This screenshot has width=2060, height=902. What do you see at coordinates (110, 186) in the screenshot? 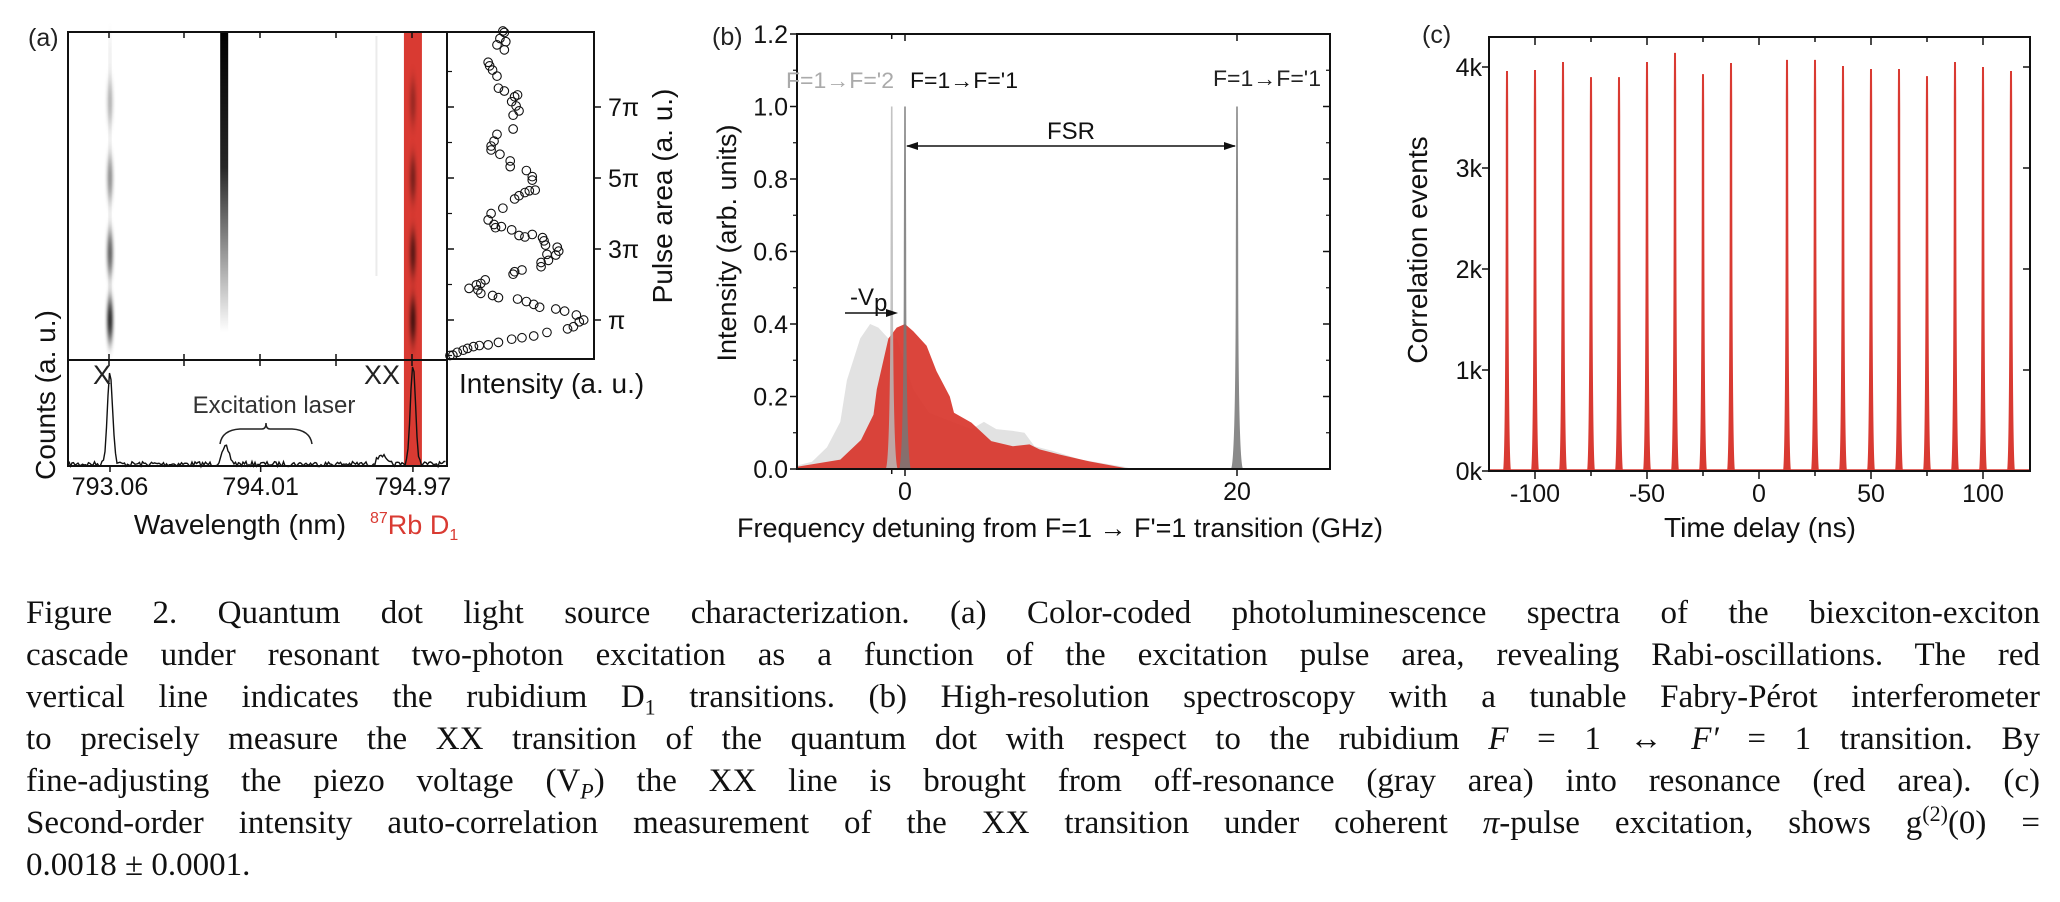
I see `x-emission-trace` at bounding box center [110, 186].